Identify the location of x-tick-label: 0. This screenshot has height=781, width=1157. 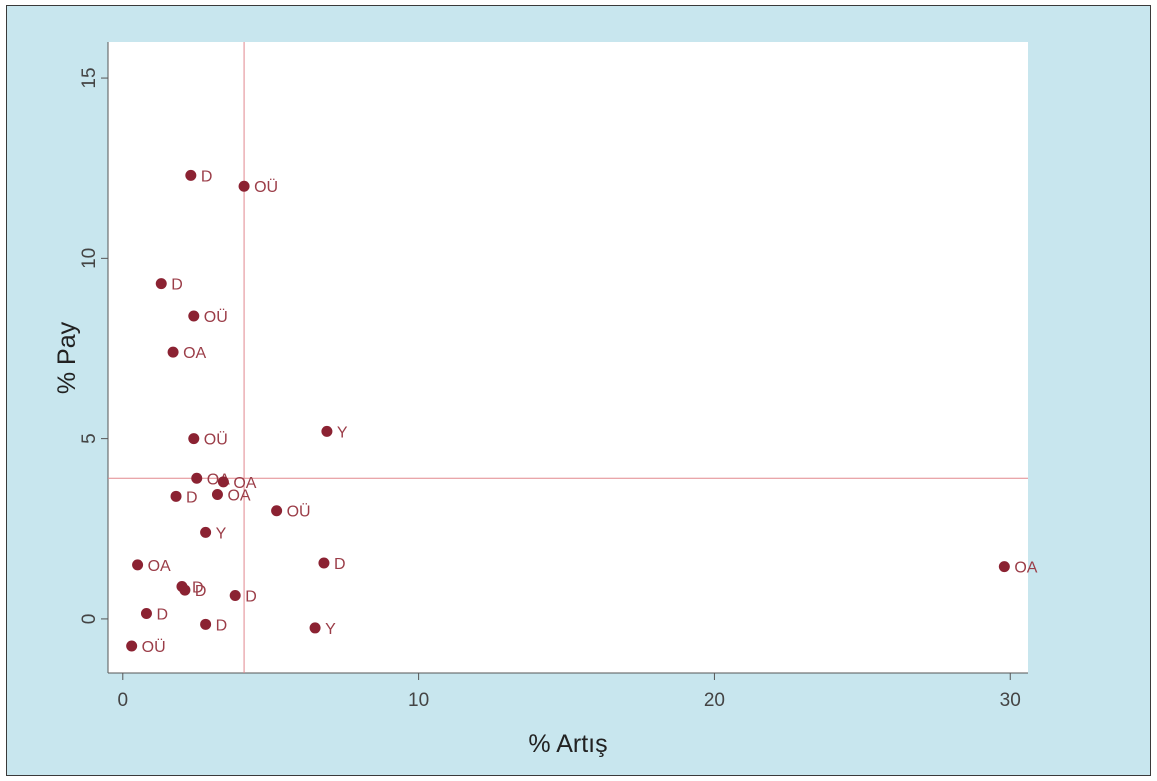
(123, 700).